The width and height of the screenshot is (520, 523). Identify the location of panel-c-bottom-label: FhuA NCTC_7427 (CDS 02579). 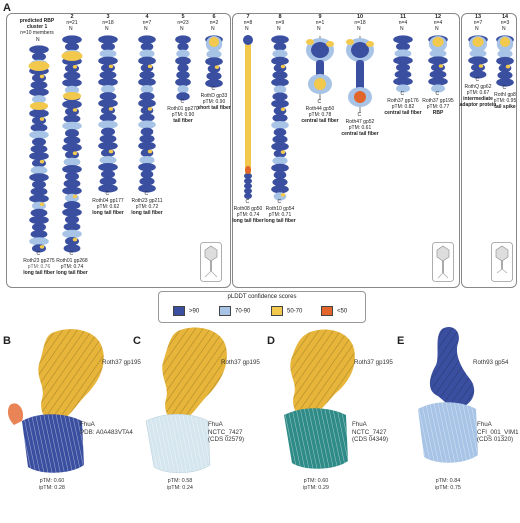
(226, 432).